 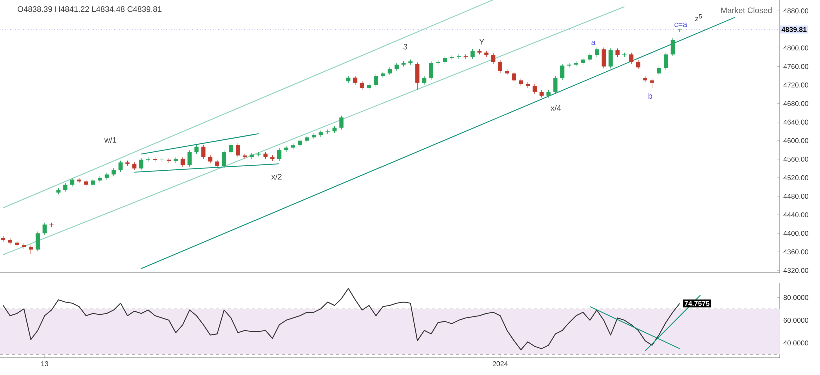 I want to click on annotation: x/2, so click(x=277, y=177).